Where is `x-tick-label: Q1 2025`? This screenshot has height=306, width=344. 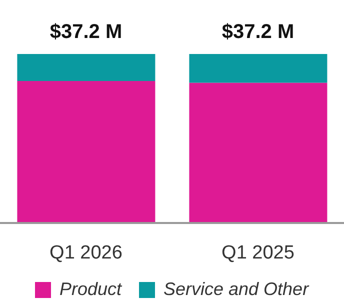 x-tick-label: Q1 2025 is located at coordinates (258, 253).